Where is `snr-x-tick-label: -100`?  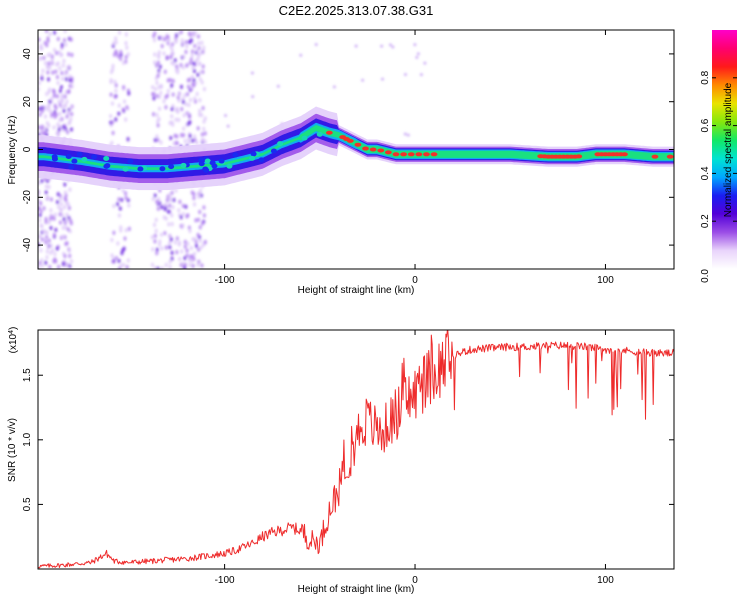
snr-x-tick-label: -100 is located at coordinates (225, 580).